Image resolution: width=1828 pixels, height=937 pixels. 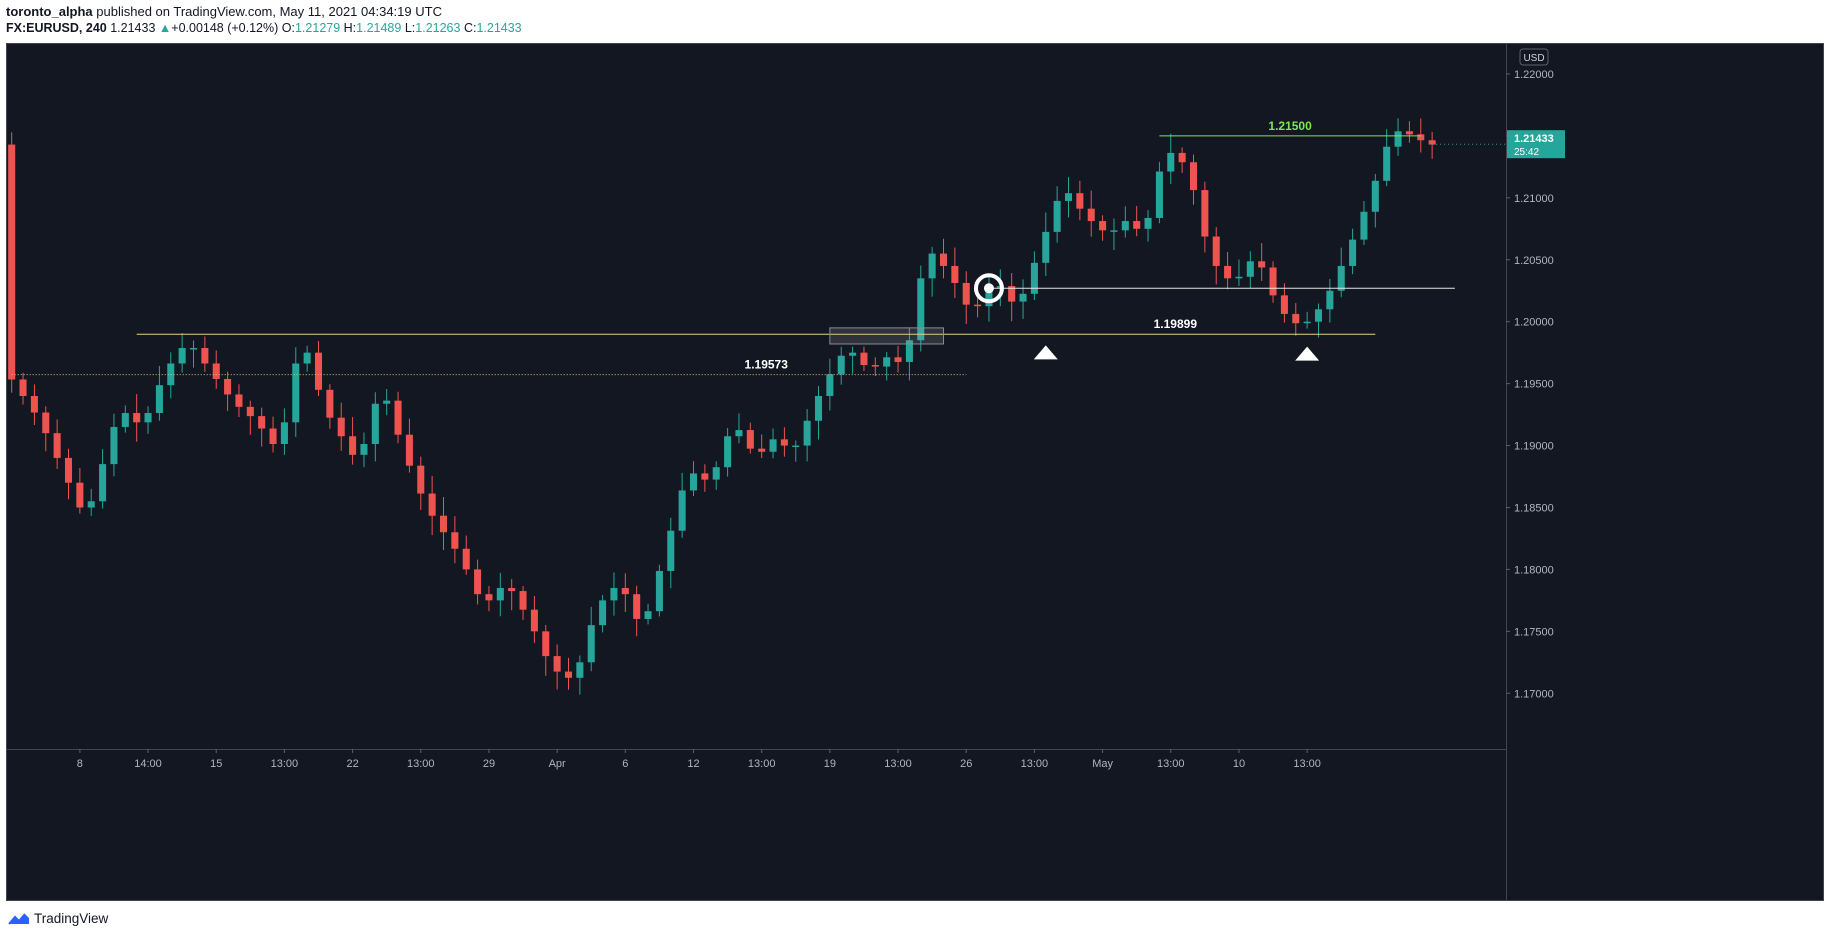 I want to click on x-tick-label: 8, so click(x=80, y=764).